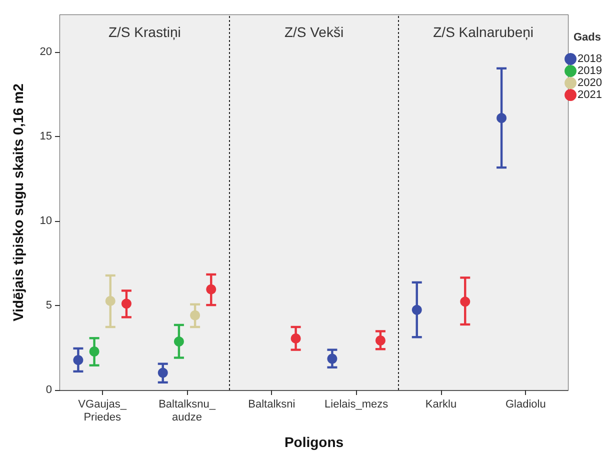 The image size is (608, 454). Describe the element at coordinates (49, 390) in the screenshot. I see `y-tick-label: 0` at that location.